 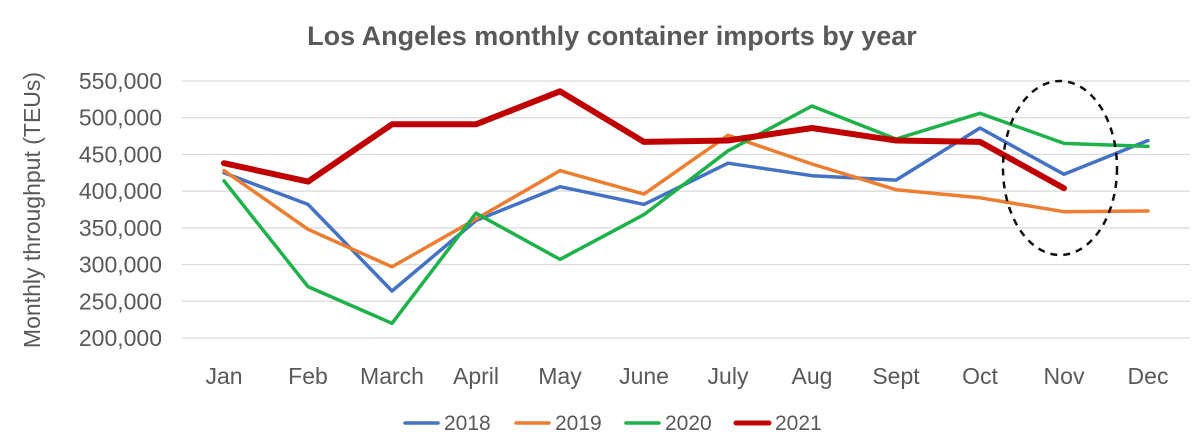 What do you see at coordinates (120, 81) in the screenshot?
I see `y-tick-label: 550,000` at bounding box center [120, 81].